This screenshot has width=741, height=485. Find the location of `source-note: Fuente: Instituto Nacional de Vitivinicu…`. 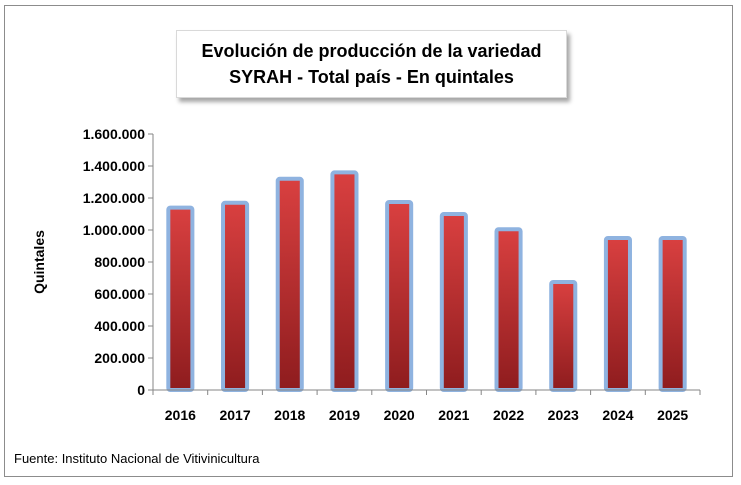

source-note: Fuente: Instituto Nacional de Vitivinicu… is located at coordinates (137, 458).